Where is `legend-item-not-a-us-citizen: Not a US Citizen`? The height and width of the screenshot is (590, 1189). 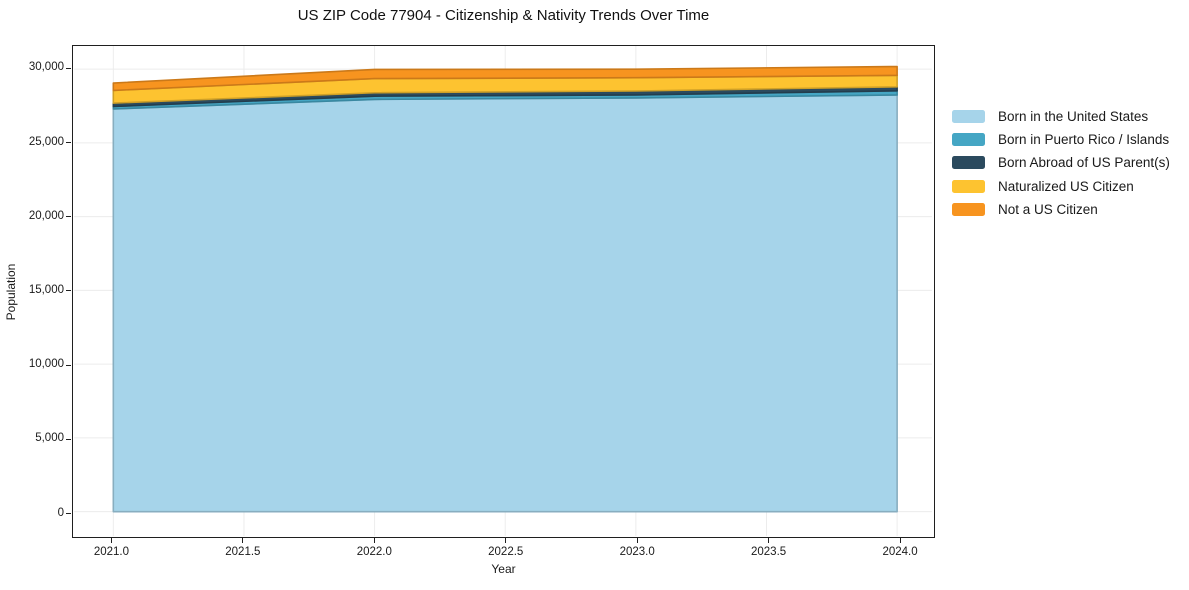 legend-item-not-a-us-citizen: Not a US Citizen is located at coordinates (1061, 209).